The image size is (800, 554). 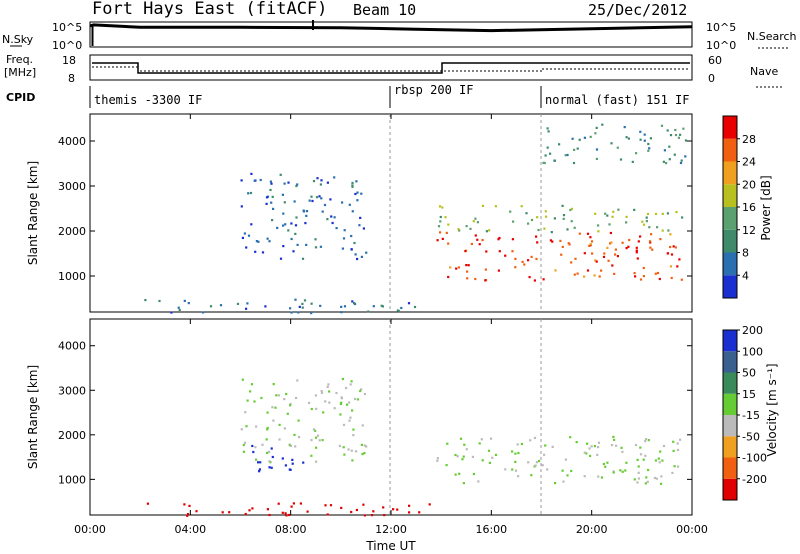 What do you see at coordinates (721, 27) in the screenshot?
I see `nsearch-tick-top: 10^5` at bounding box center [721, 27].